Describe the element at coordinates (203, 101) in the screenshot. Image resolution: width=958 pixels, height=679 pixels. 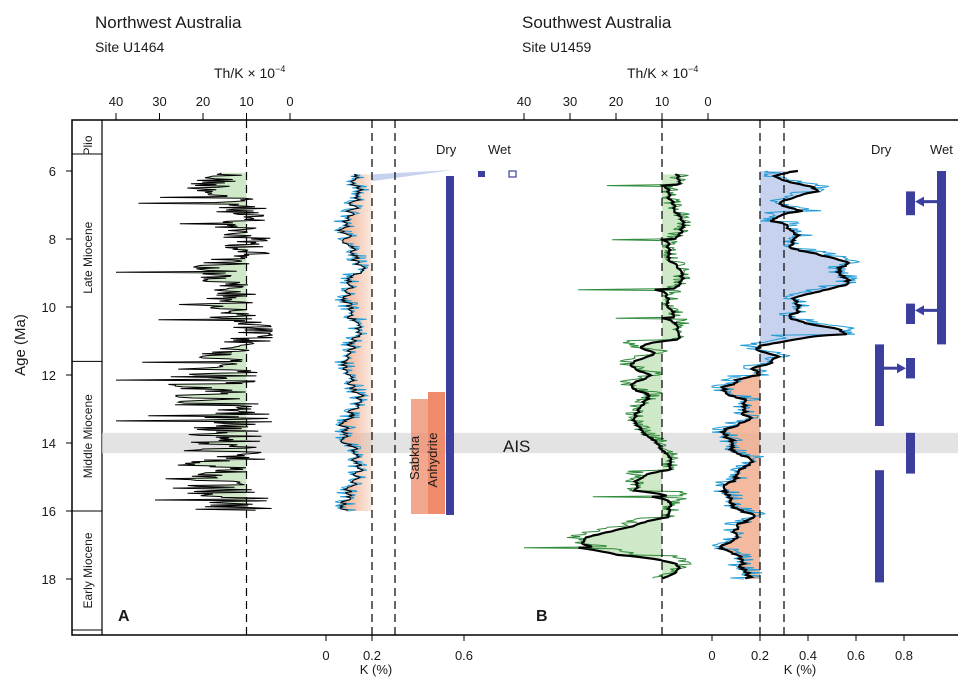
I see `thk-tick-label-a: 20` at that location.